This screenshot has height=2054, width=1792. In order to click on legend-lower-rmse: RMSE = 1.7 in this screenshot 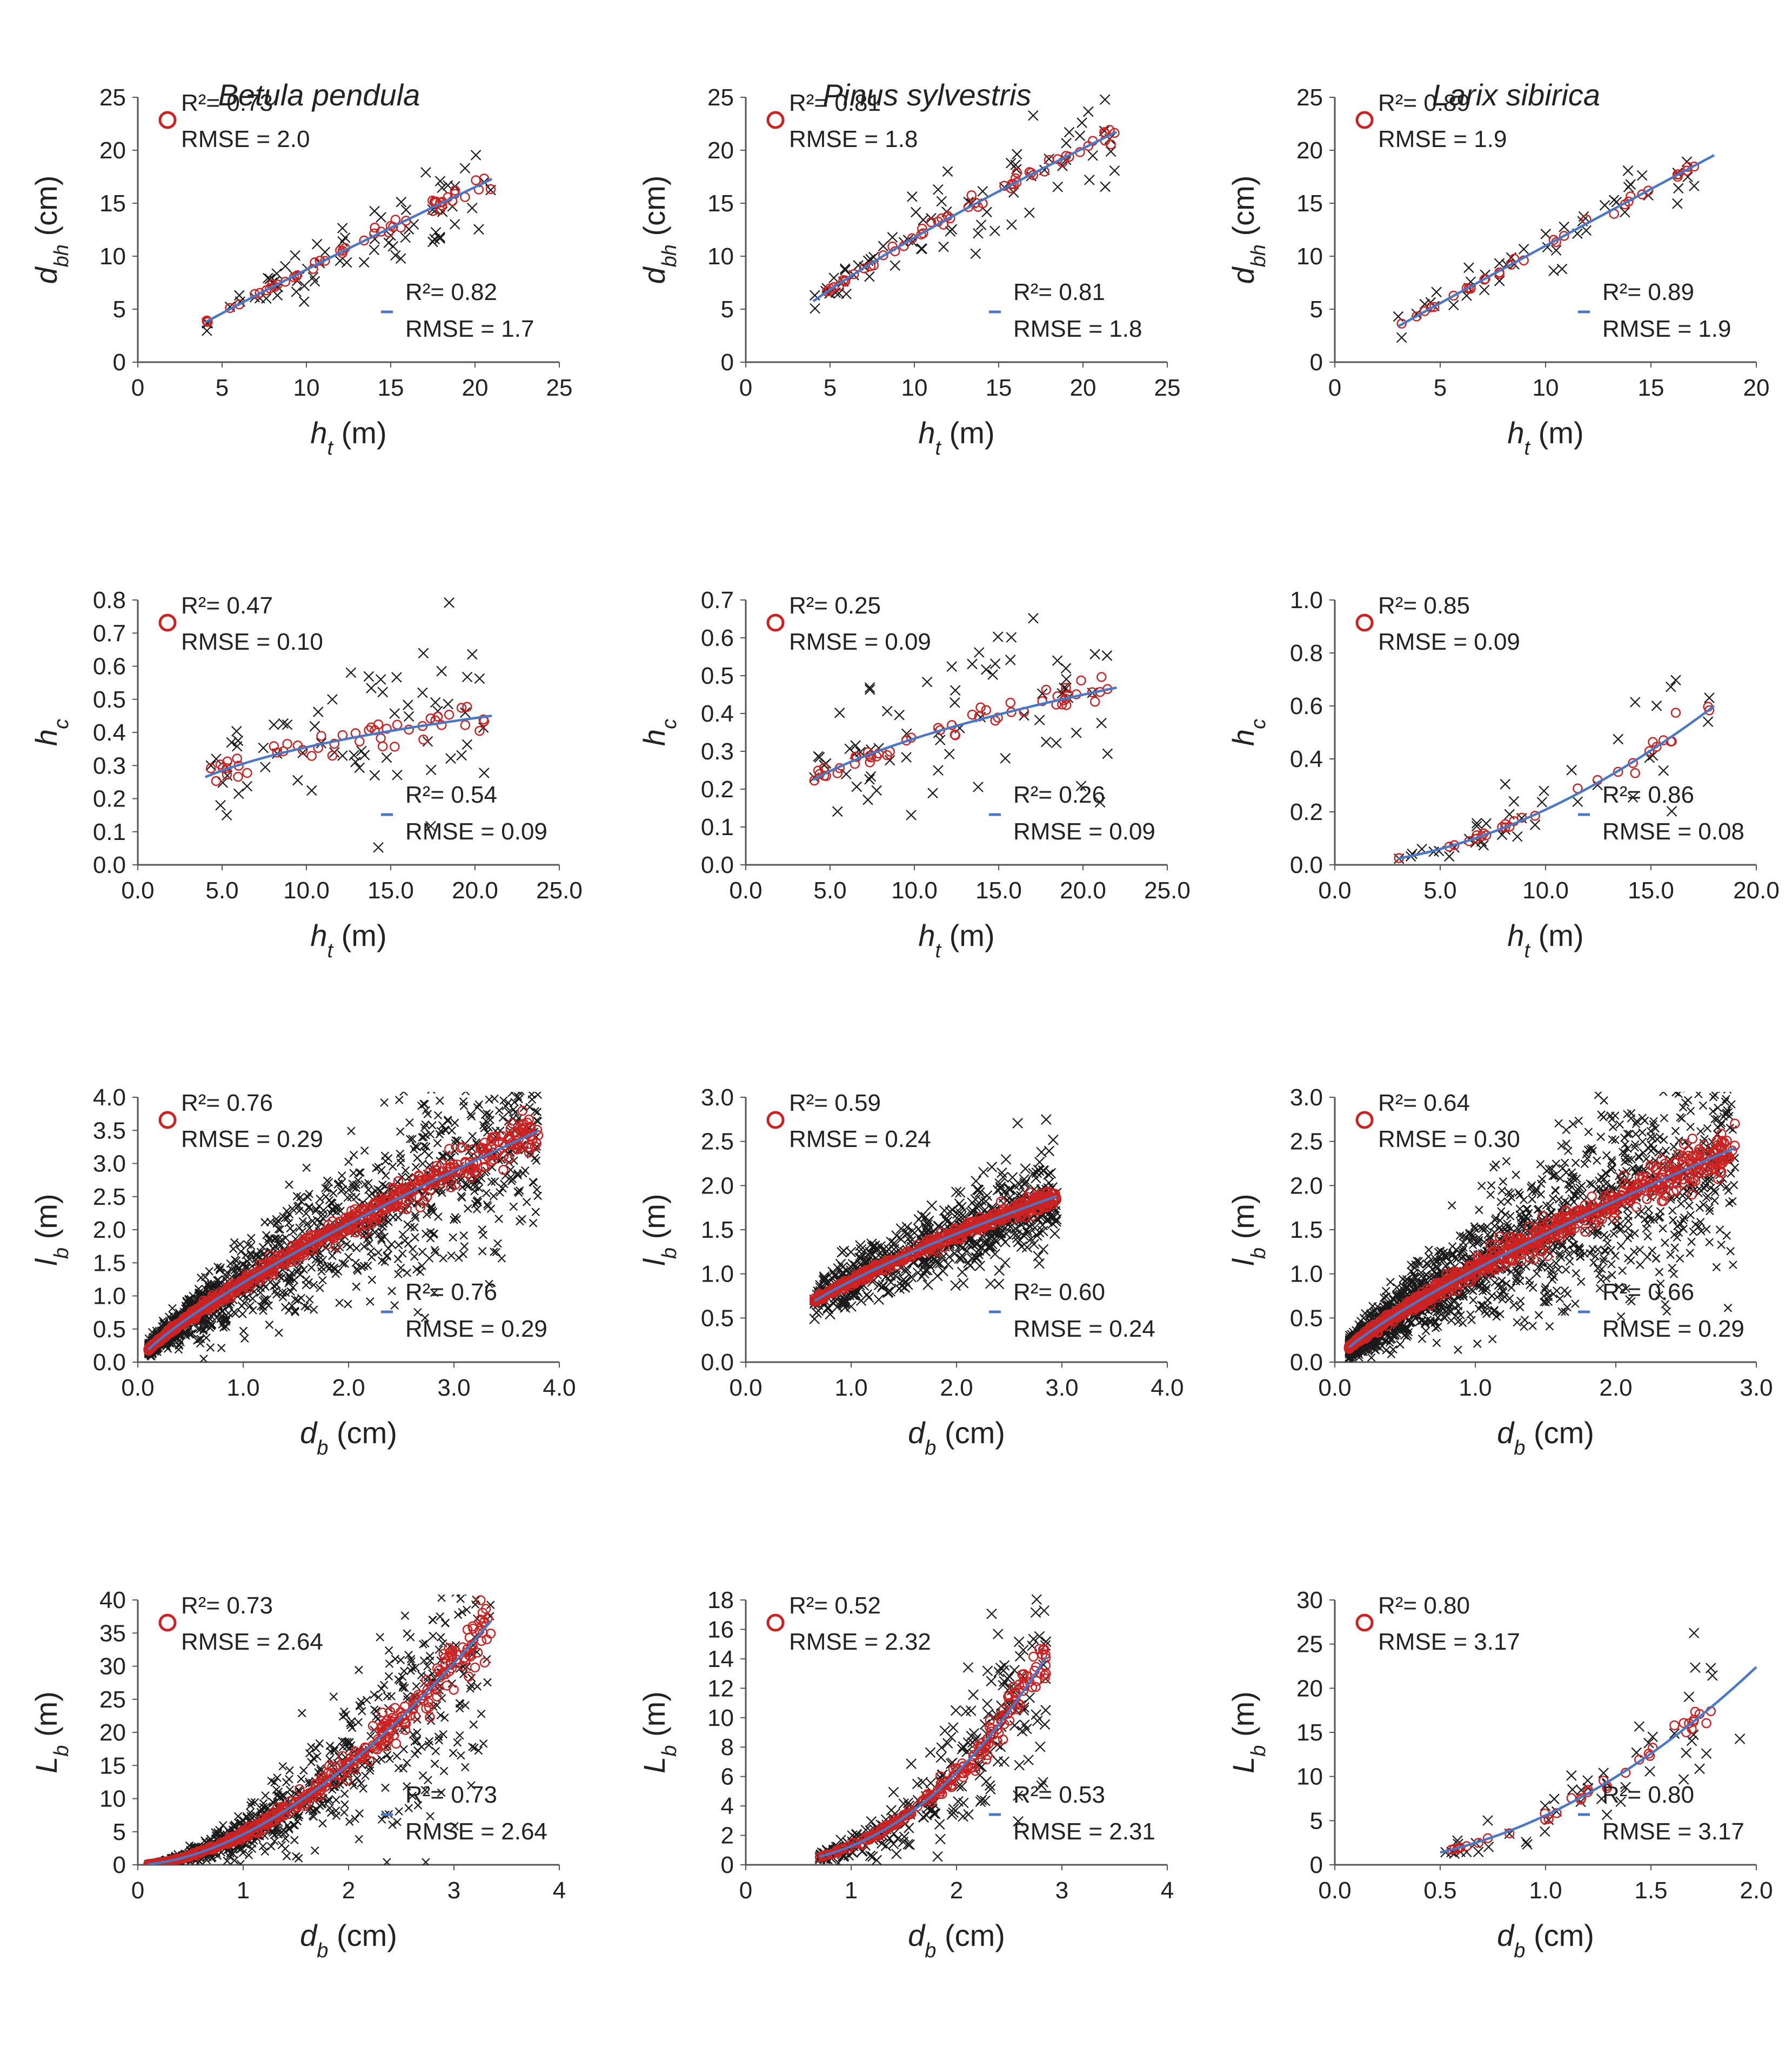, I will do `click(470, 329)`.